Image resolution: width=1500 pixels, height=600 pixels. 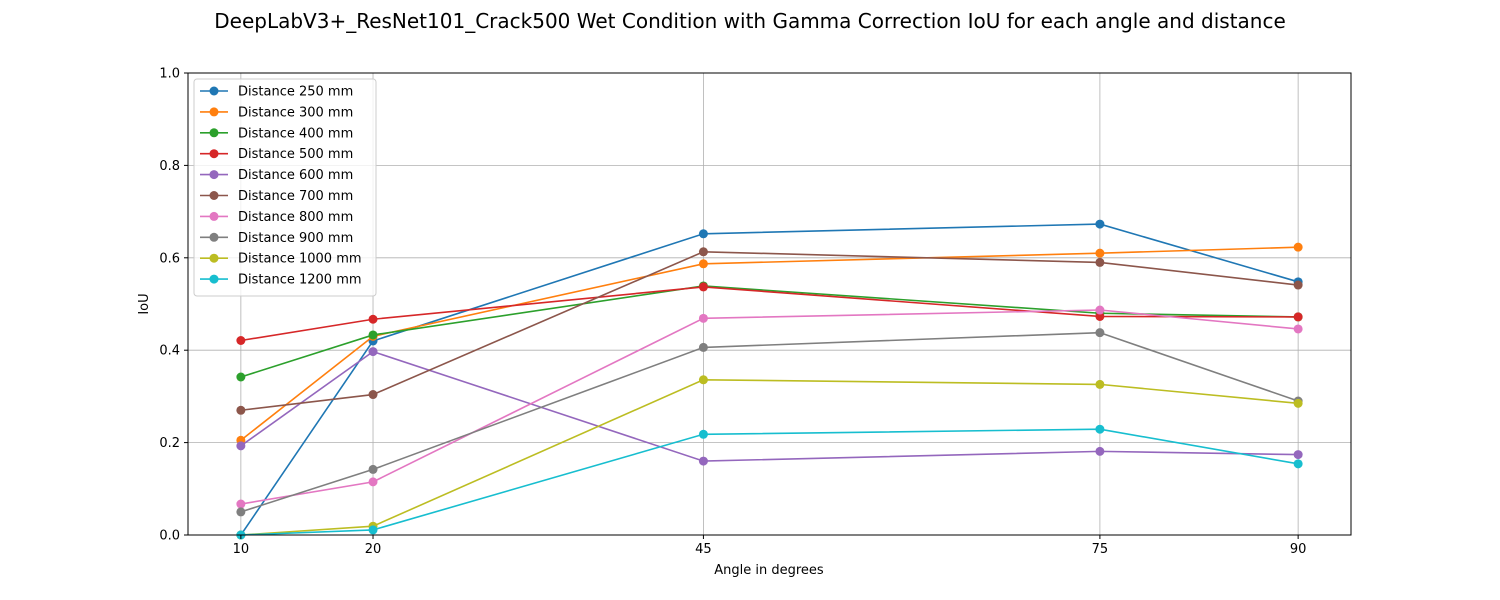 I want to click on legend-item: Distance 700 mm, so click(x=276, y=196).